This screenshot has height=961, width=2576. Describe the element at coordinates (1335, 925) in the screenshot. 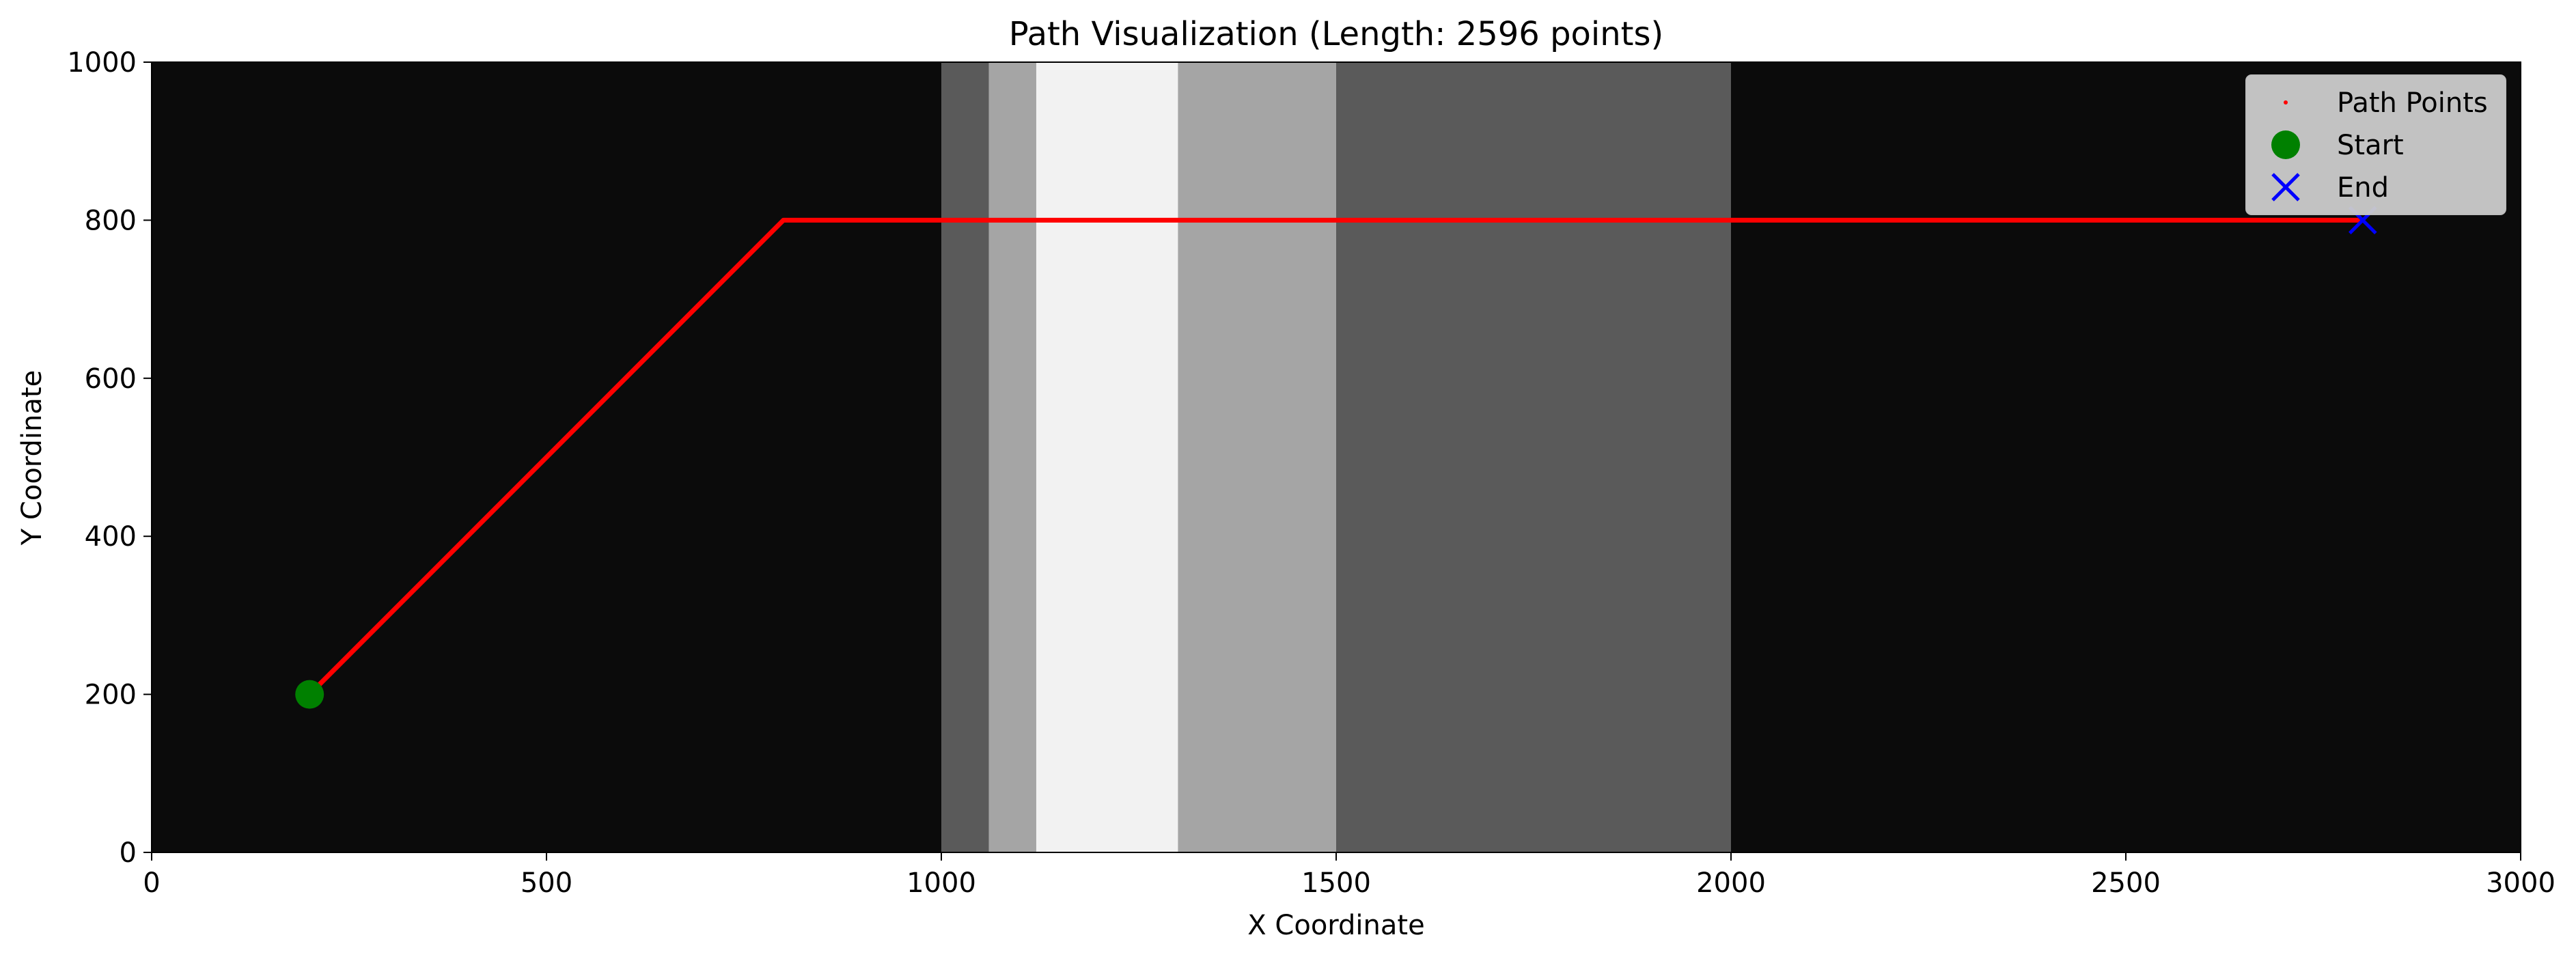

I see `x-axis-title: X Coordinate` at that location.